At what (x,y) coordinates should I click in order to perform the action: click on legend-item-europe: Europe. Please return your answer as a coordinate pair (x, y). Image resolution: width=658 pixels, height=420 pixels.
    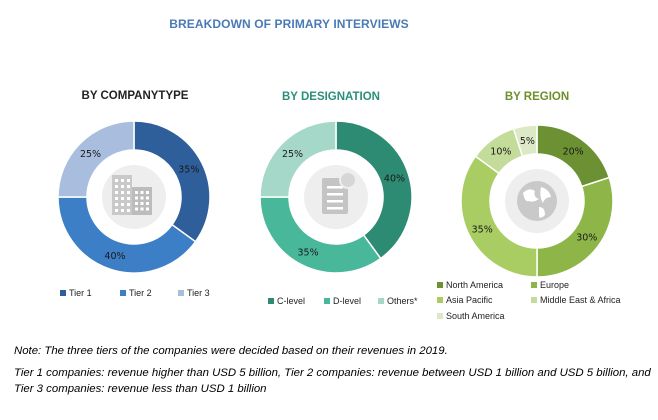
    Looking at the image, I should click on (550, 285).